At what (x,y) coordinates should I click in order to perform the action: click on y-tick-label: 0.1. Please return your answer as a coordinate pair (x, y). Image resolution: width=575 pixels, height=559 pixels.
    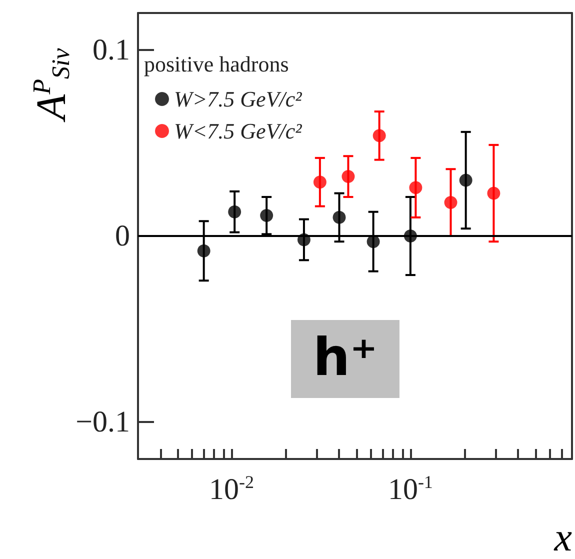
    Looking at the image, I should click on (111, 50).